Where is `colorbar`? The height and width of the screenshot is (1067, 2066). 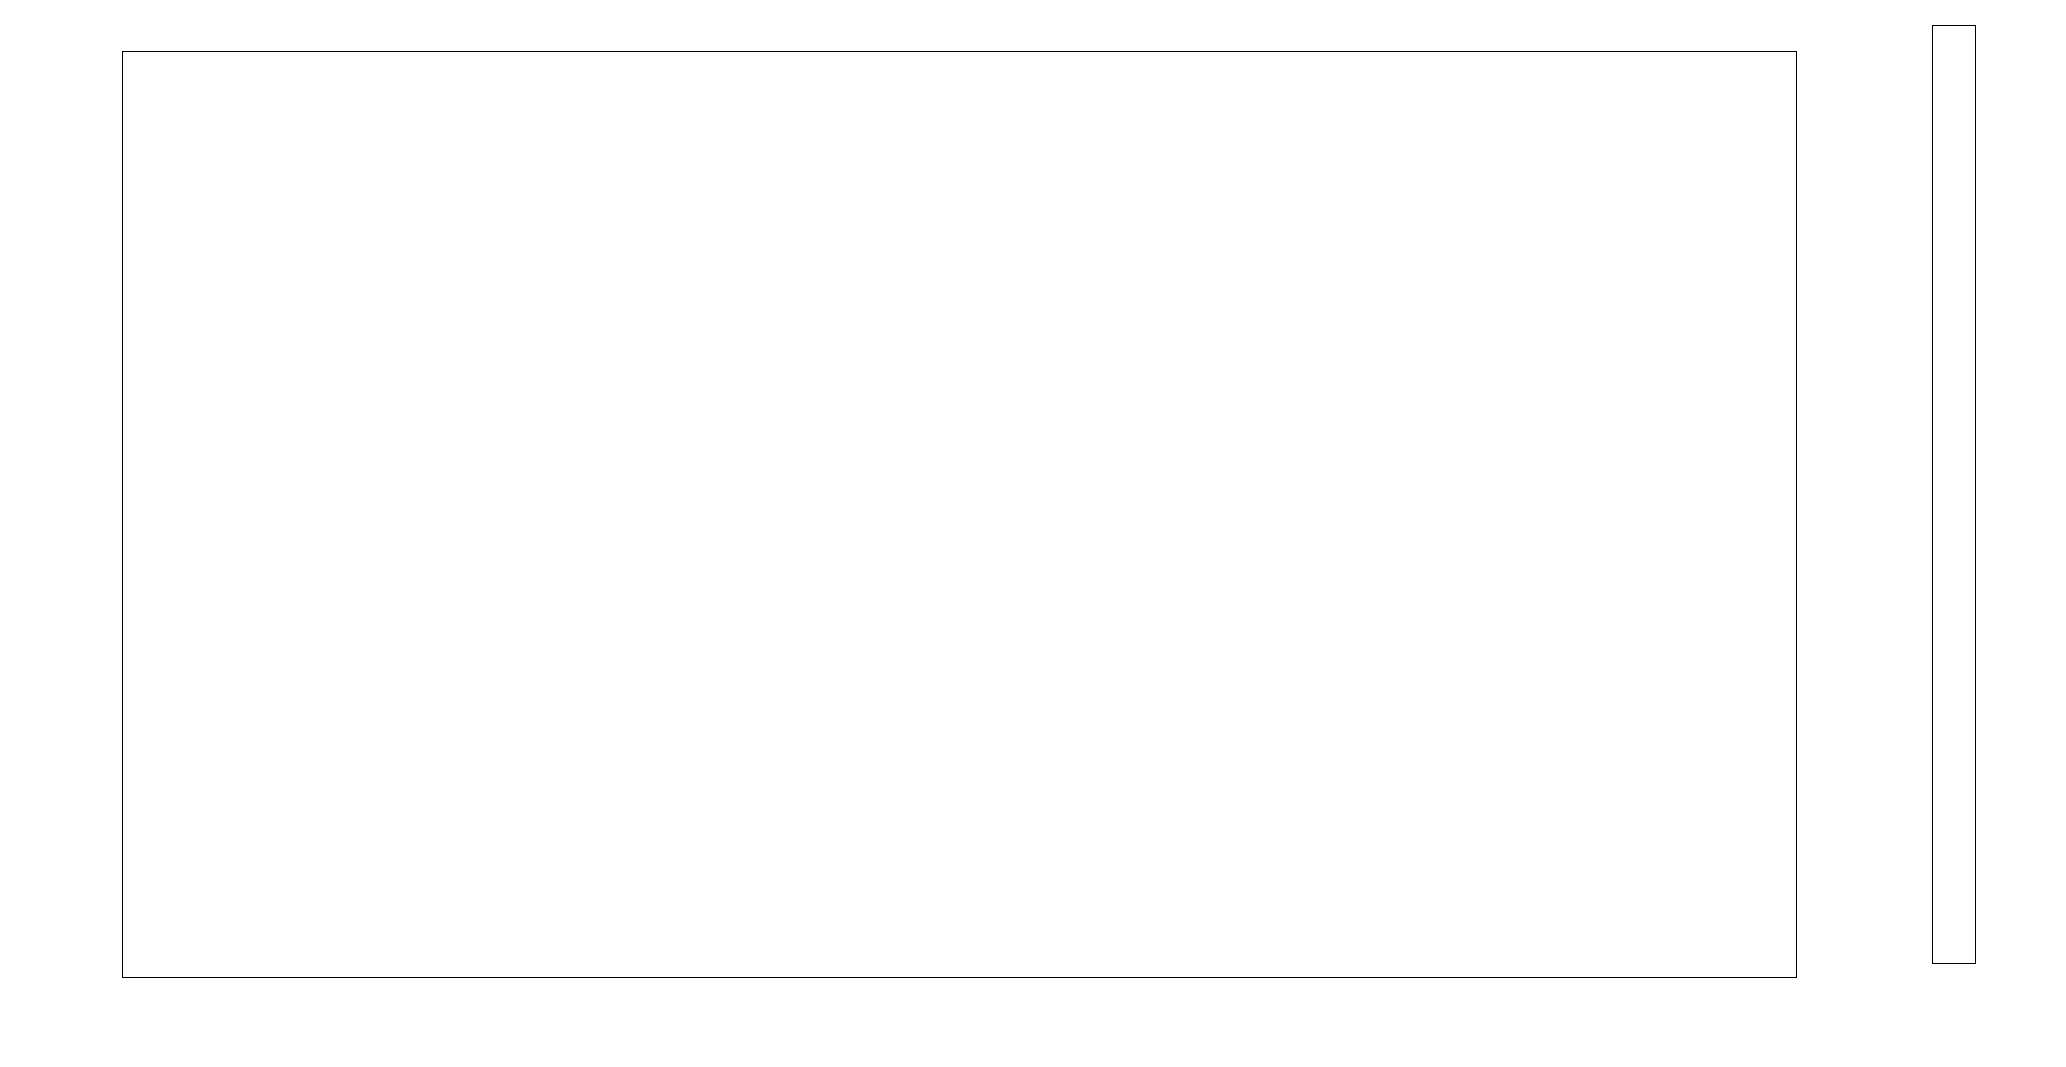 colorbar is located at coordinates (1954, 494).